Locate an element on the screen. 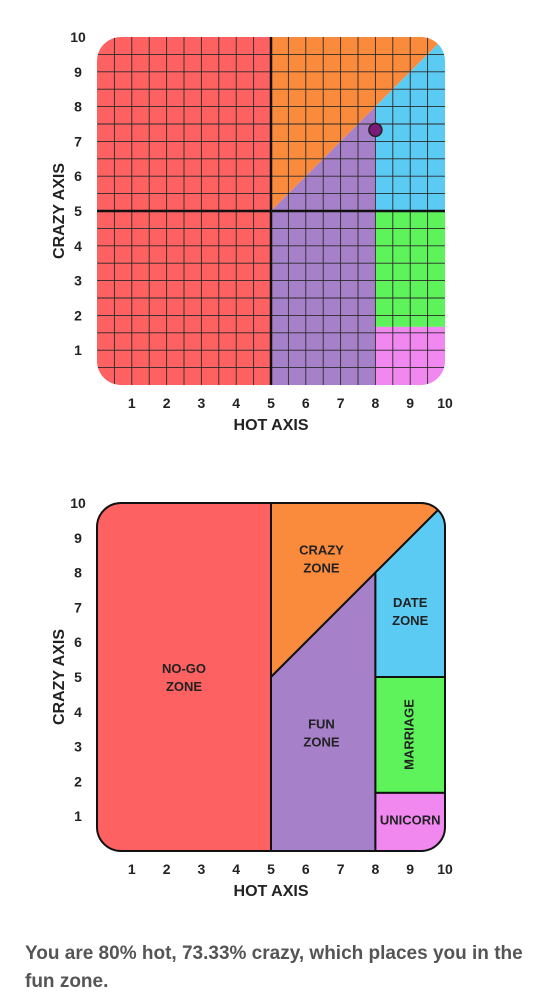 This screenshot has width=544, height=1000. zone-label: DATE is located at coordinates (410, 602).